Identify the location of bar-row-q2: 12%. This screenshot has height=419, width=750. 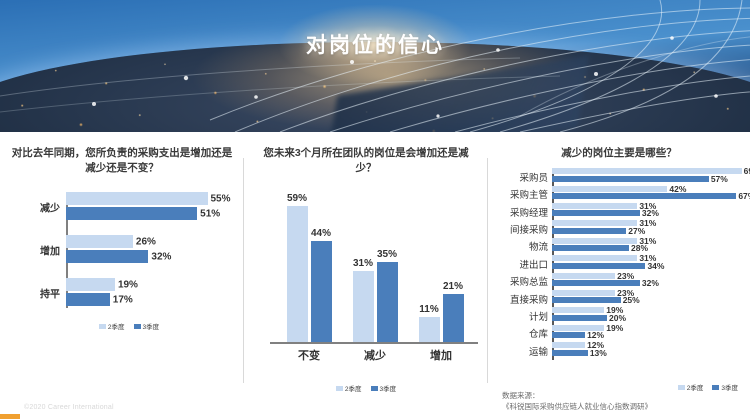
(651, 345).